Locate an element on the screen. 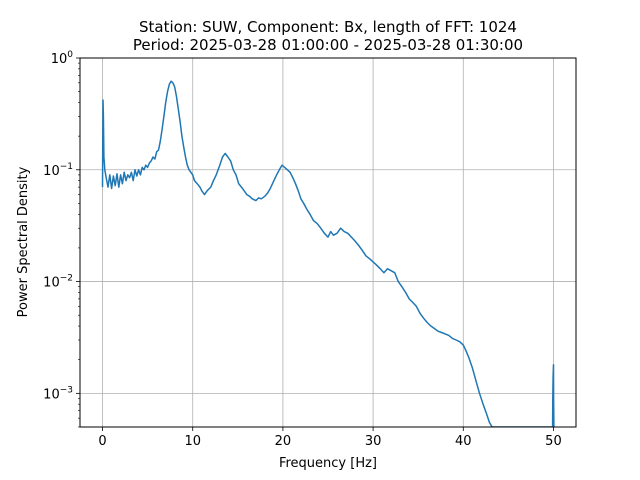 The width and height of the screenshot is (640, 480). y-axis-label: Power Spectral Density is located at coordinates (23, 241).